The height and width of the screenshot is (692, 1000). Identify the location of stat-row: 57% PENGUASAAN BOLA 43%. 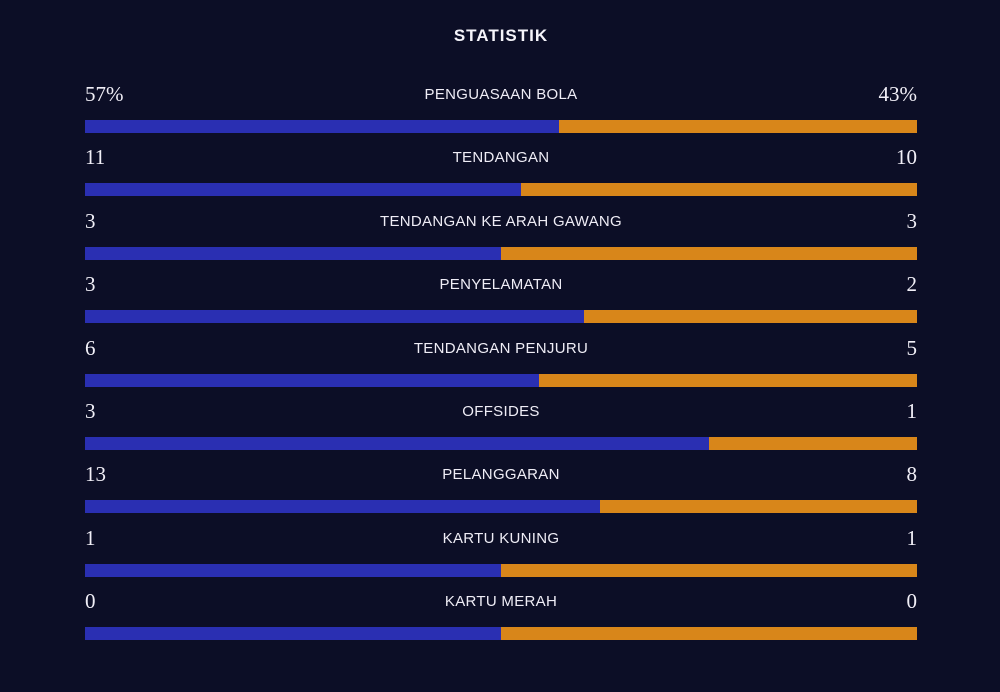
(501, 113).